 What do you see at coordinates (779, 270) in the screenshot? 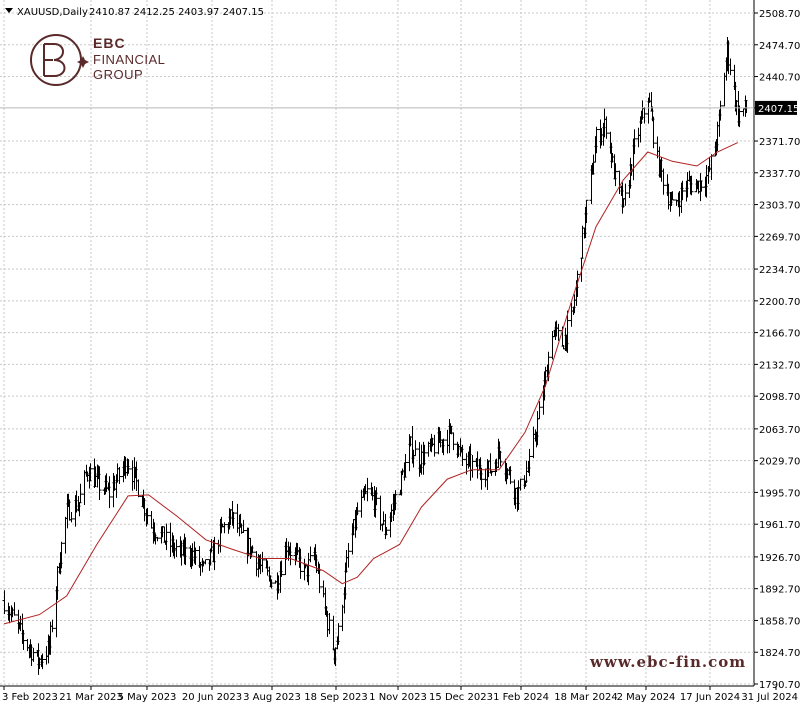
I see `y-tick-label: 2234.70` at bounding box center [779, 270].